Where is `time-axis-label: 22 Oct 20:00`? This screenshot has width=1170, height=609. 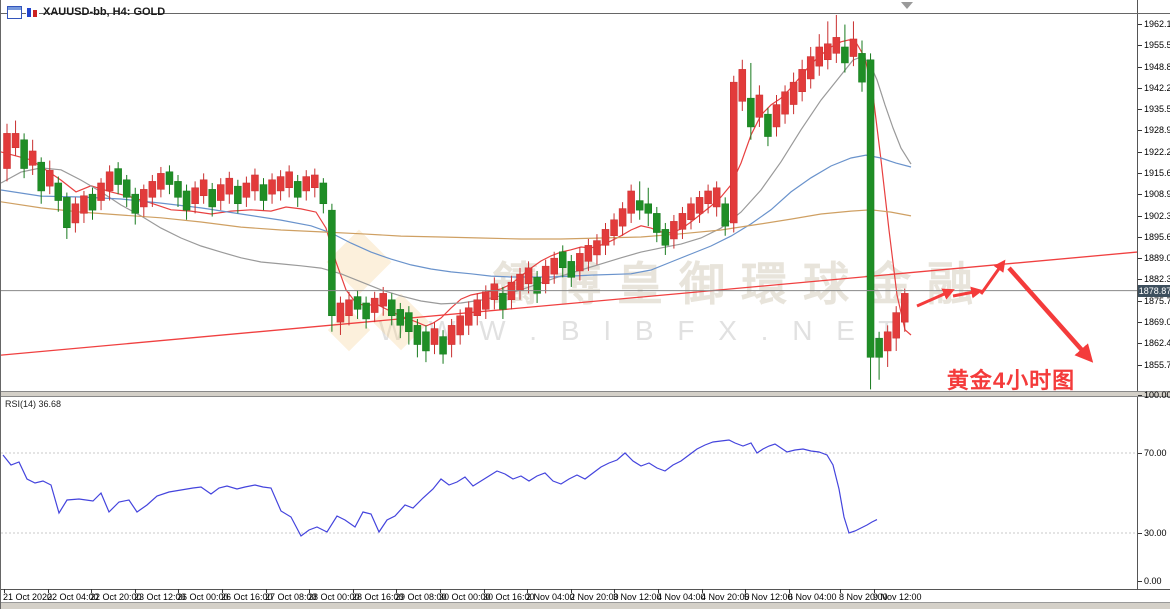 time-axis-label: 22 Oct 20:00 is located at coordinates (116, 597).